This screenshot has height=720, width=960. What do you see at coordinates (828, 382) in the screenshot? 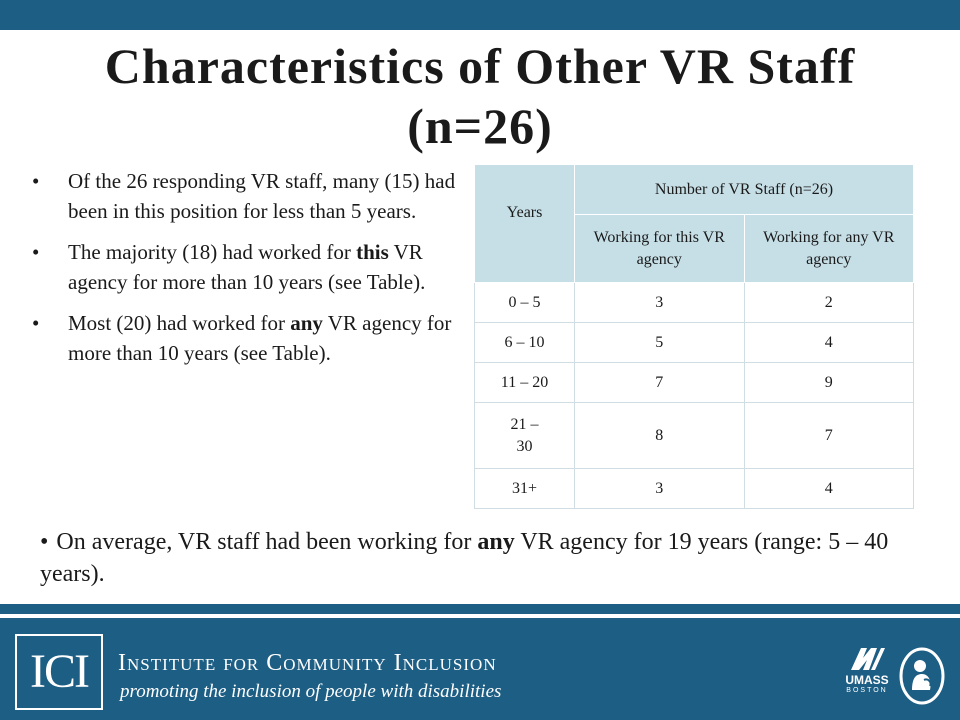
I see `cell-any: 9` at bounding box center [828, 382].